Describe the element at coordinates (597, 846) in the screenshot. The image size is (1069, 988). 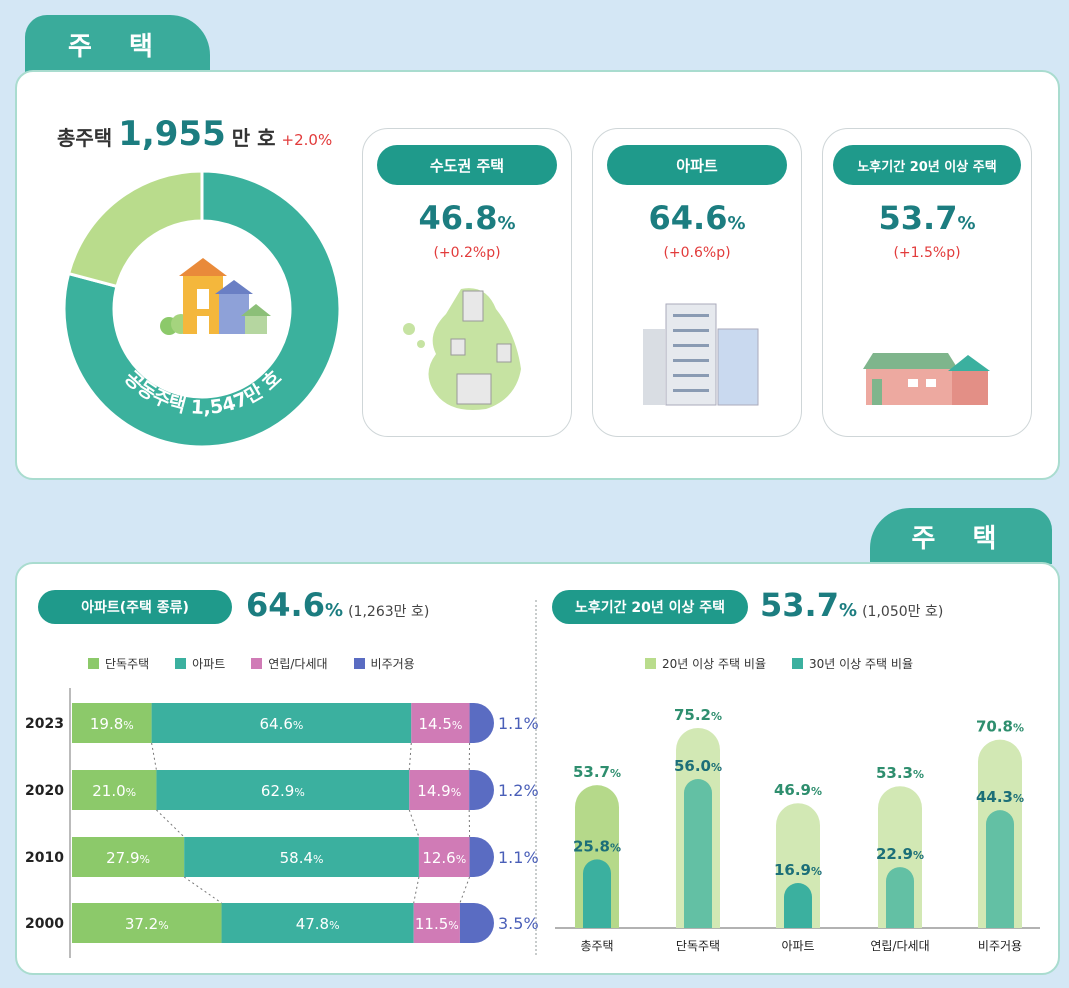
I see `data-label: 25.8%` at that location.